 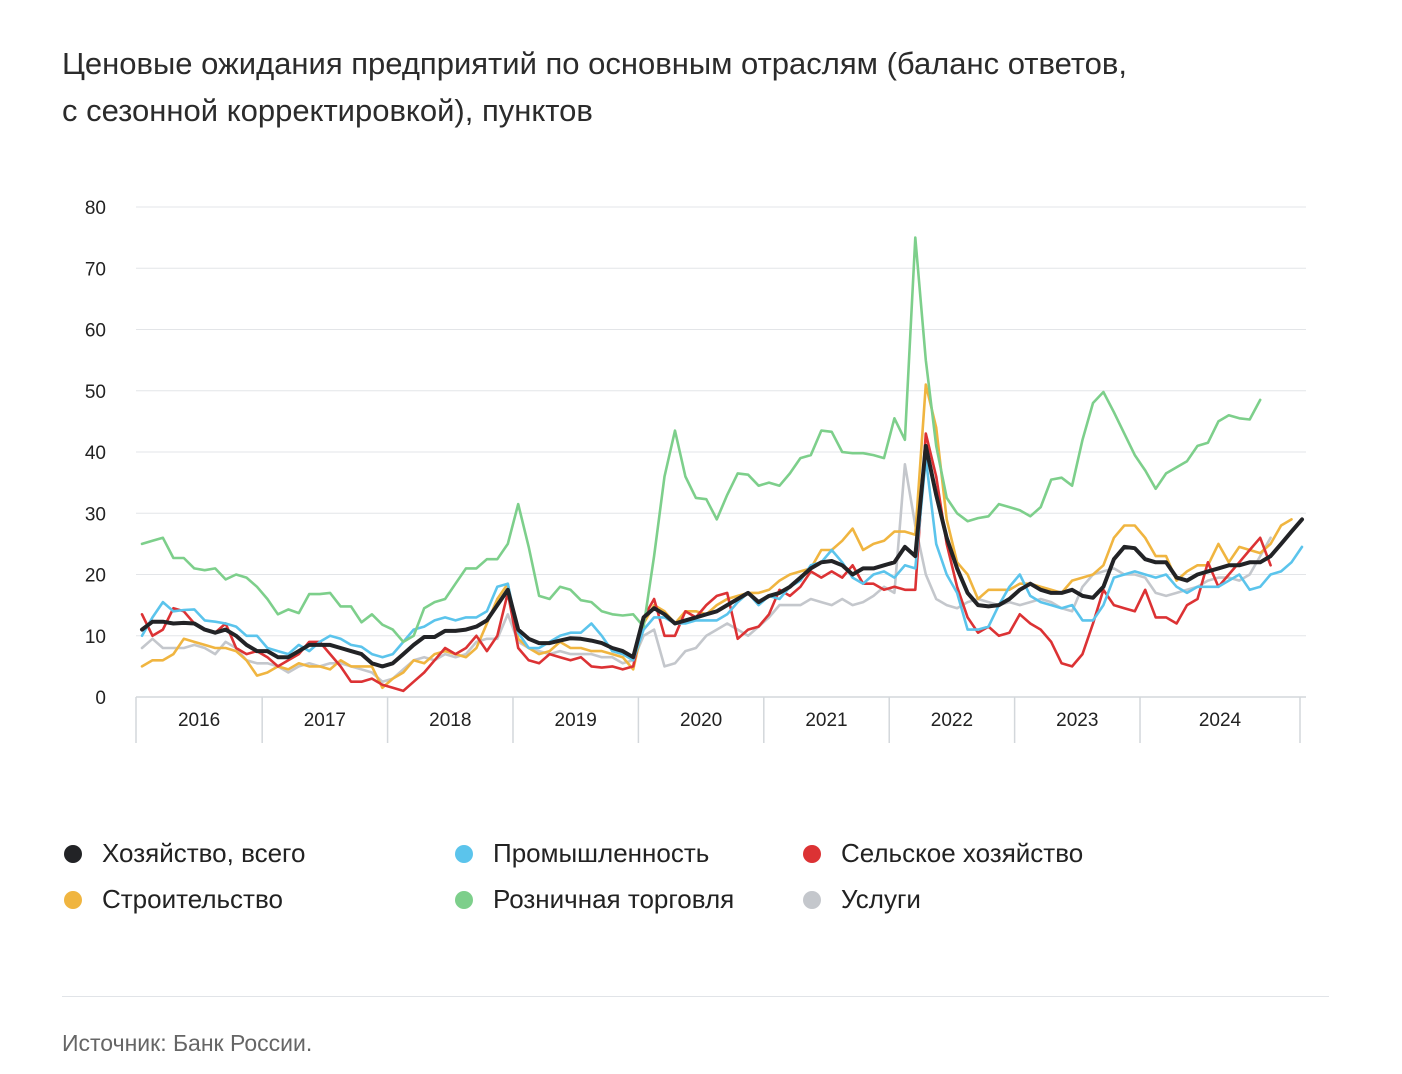 What do you see at coordinates (95, 208) in the screenshot?
I see `y-tick-label: 80` at bounding box center [95, 208].